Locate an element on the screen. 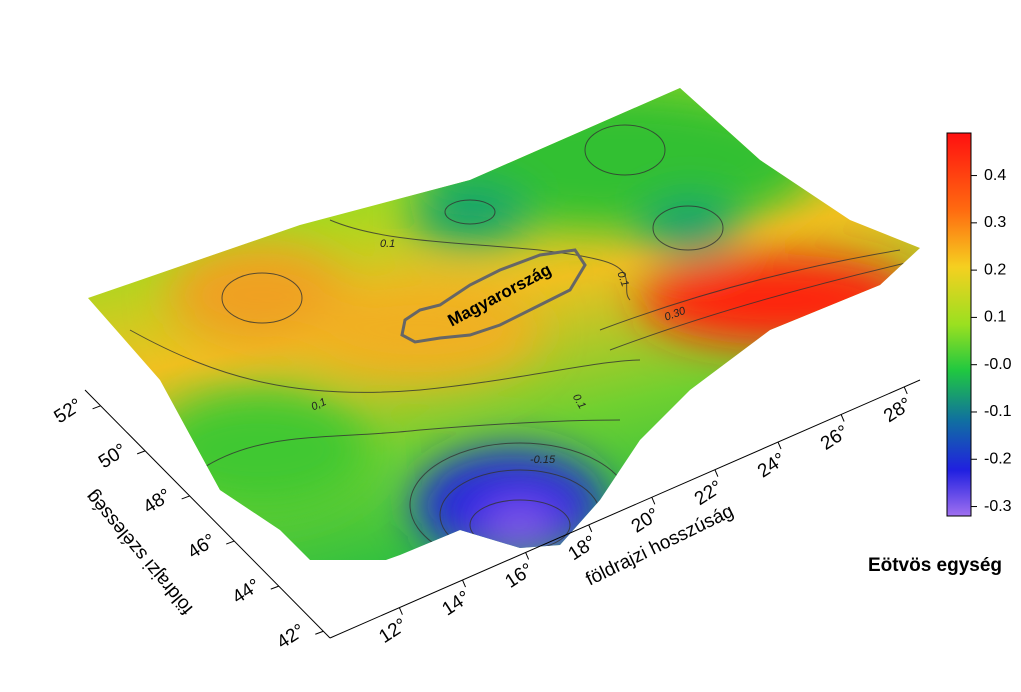 This screenshot has height=692, width=1021. colorbar-tick-label: 0.1 is located at coordinates (995, 317).